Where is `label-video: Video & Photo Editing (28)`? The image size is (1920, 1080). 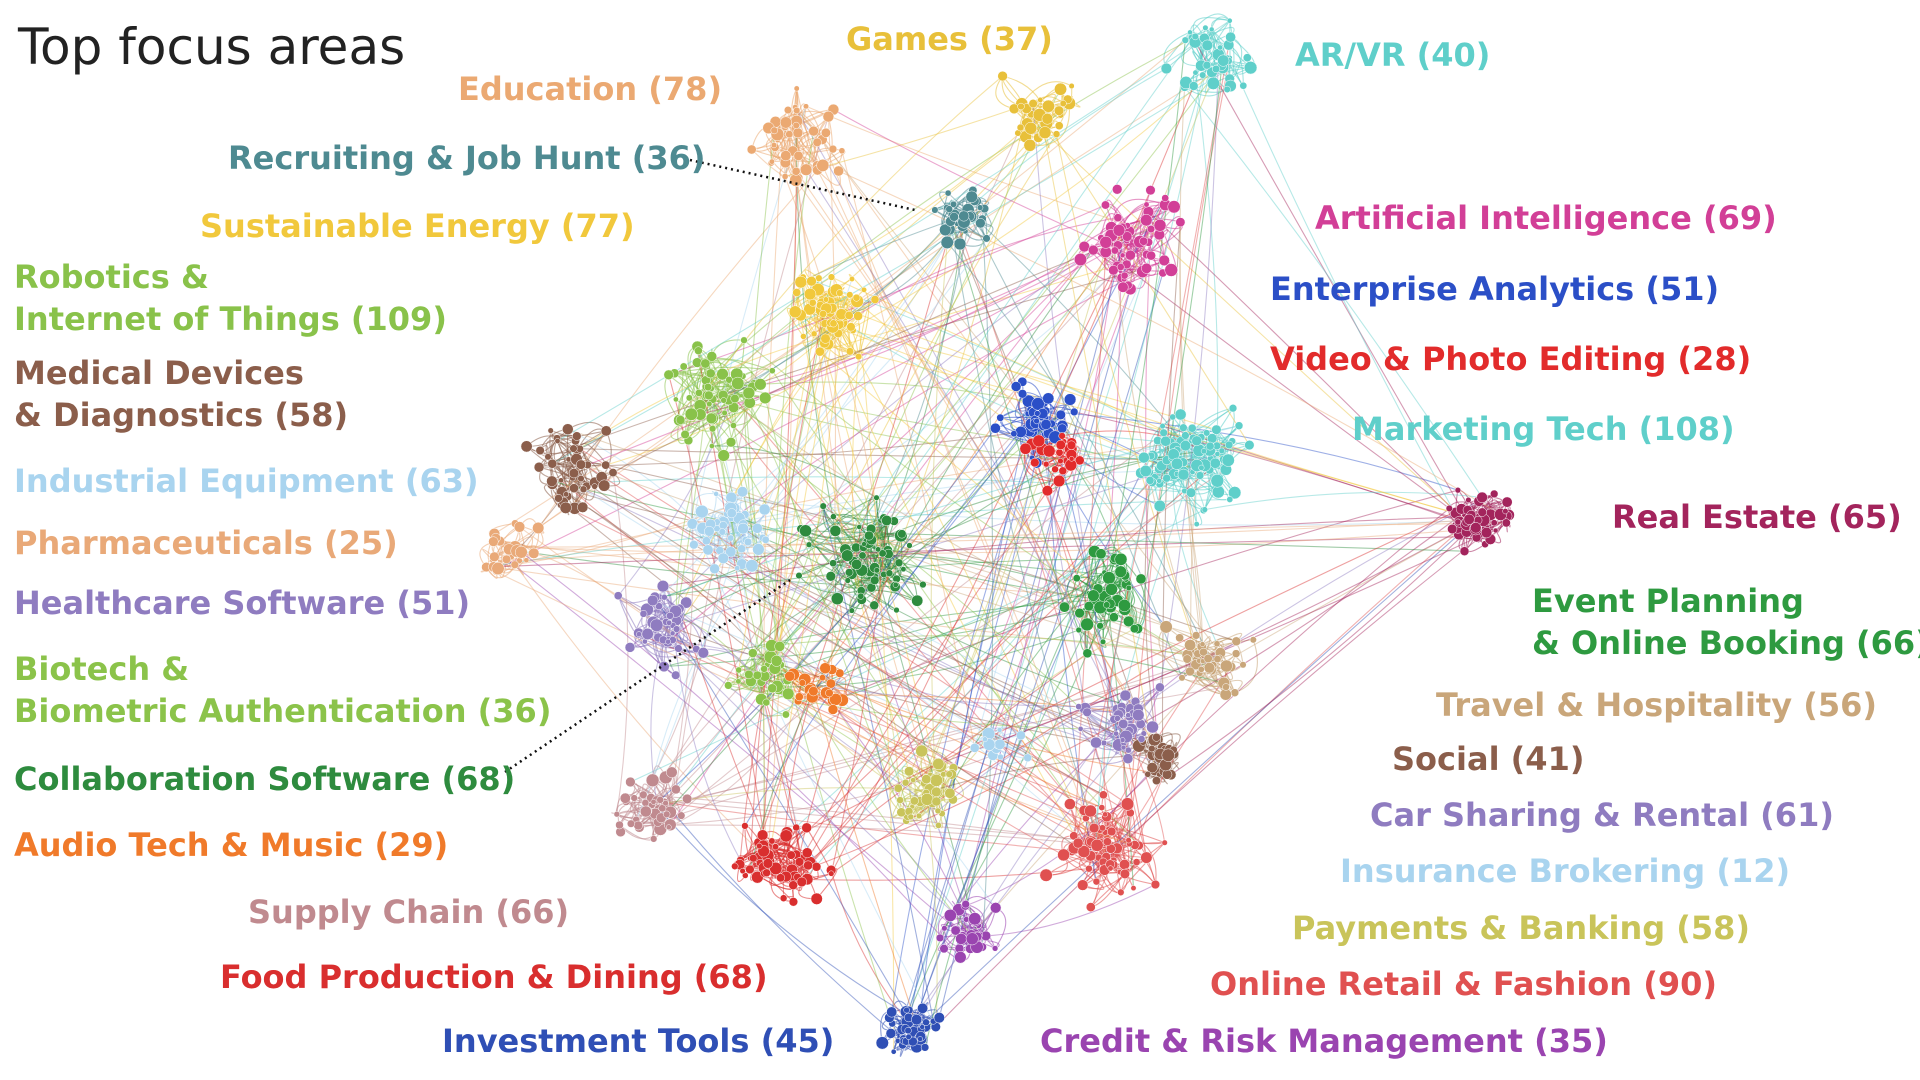
label-video: Video & Photo Editing (28) is located at coordinates (1511, 359).